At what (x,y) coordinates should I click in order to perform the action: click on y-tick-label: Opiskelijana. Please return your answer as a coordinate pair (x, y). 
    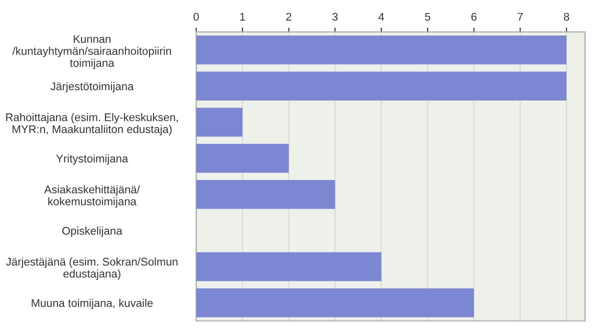
    Looking at the image, I should click on (92, 231).